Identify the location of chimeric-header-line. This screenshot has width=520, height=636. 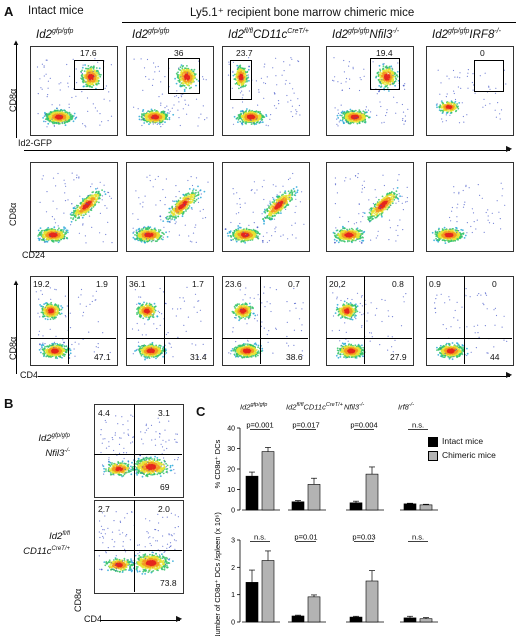
(319, 22).